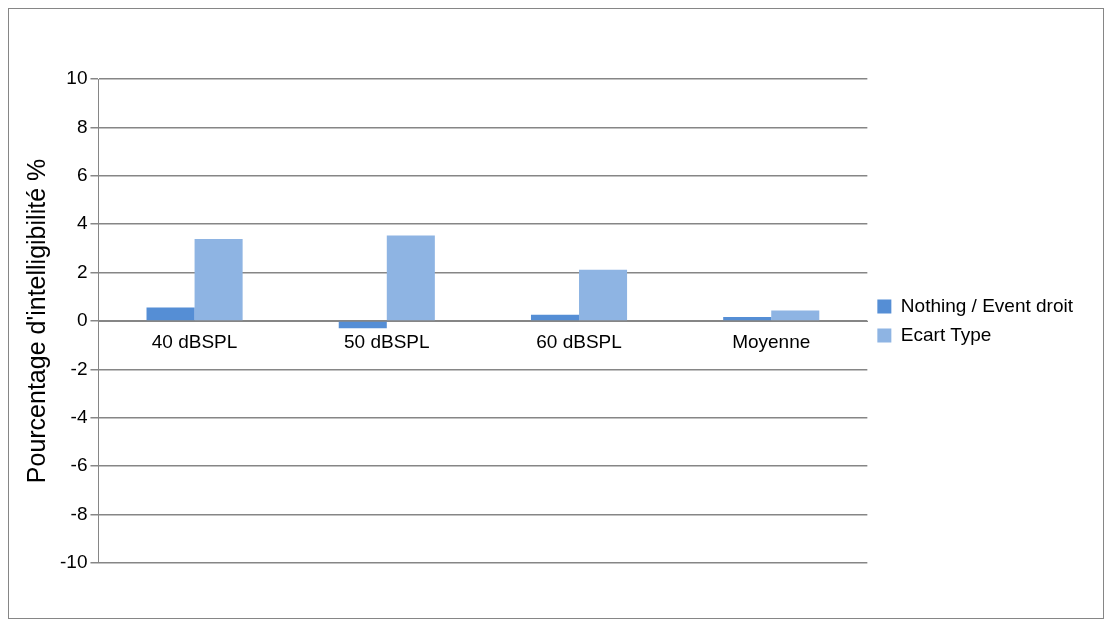 This screenshot has width=1112, height=627. Describe the element at coordinates (82, 175) in the screenshot. I see `y-tick-label: 6` at that location.